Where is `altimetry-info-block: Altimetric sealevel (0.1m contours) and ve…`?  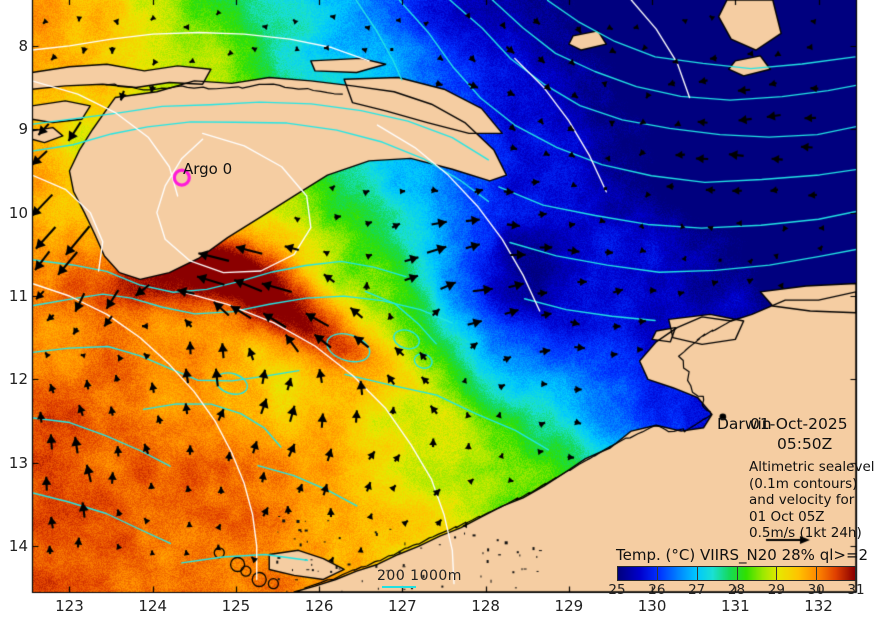
altimetry-info-block: Altimetric sealevel (0.1m contours) and ve… is located at coordinates (812, 500).